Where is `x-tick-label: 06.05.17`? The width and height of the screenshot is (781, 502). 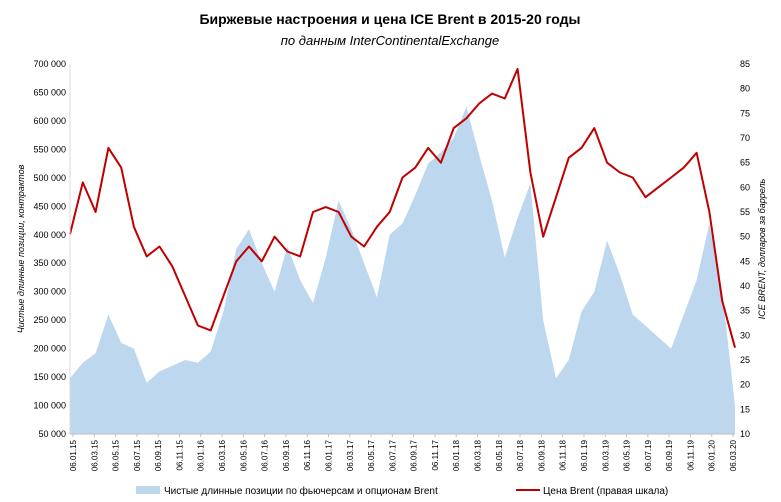
x-tick-label: 06.05.17 is located at coordinates (371, 455).